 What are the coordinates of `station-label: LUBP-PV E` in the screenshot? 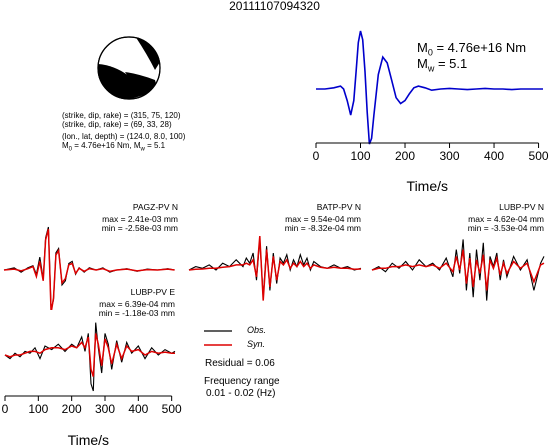 It's located at (153, 292).